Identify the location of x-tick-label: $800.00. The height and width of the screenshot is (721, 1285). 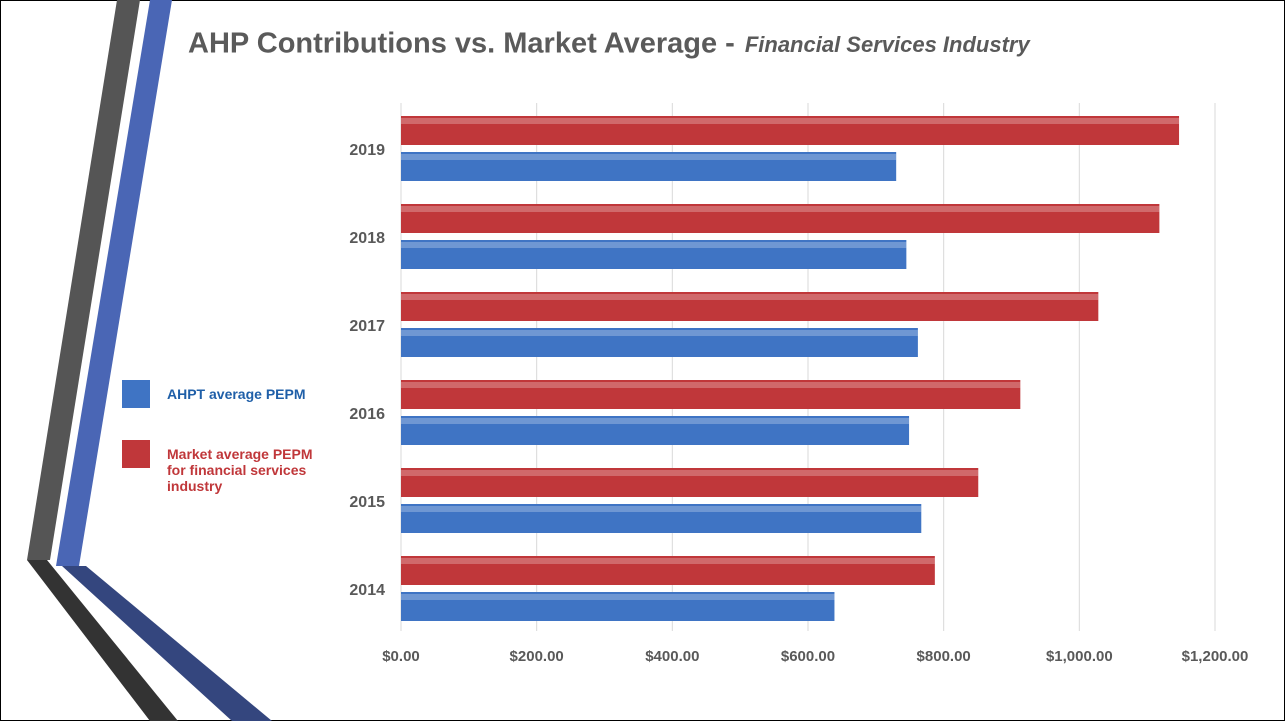
(944, 656).